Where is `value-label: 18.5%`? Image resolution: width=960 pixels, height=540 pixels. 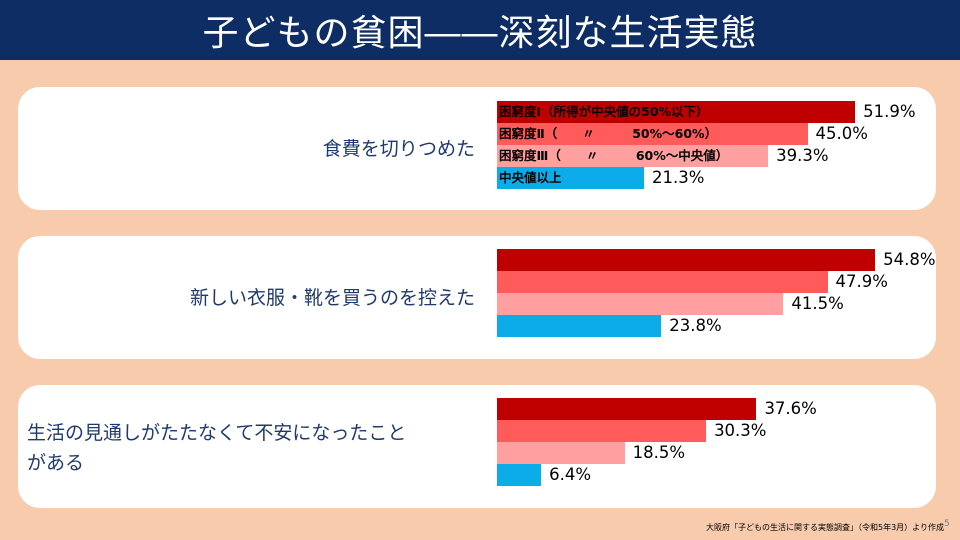
value-label: 18.5% is located at coordinates (659, 452).